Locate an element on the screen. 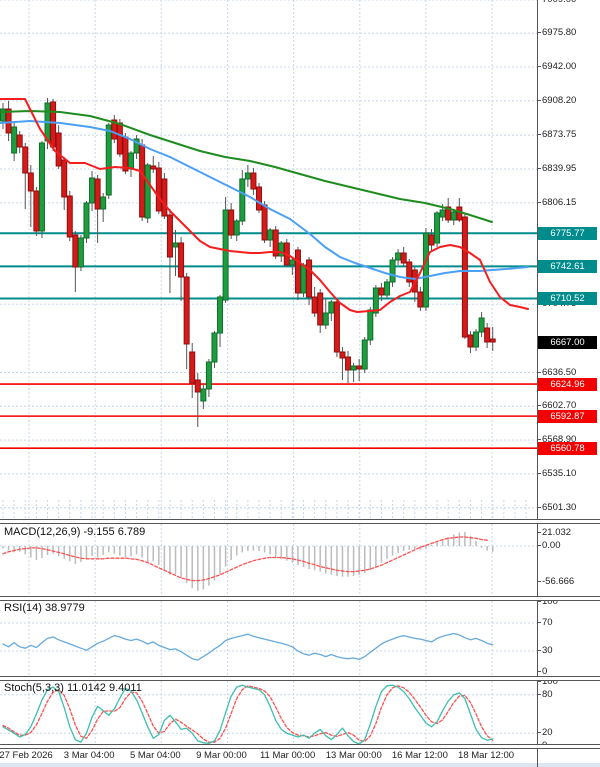  price-tick-label: 6975.80 is located at coordinates (556, 33).